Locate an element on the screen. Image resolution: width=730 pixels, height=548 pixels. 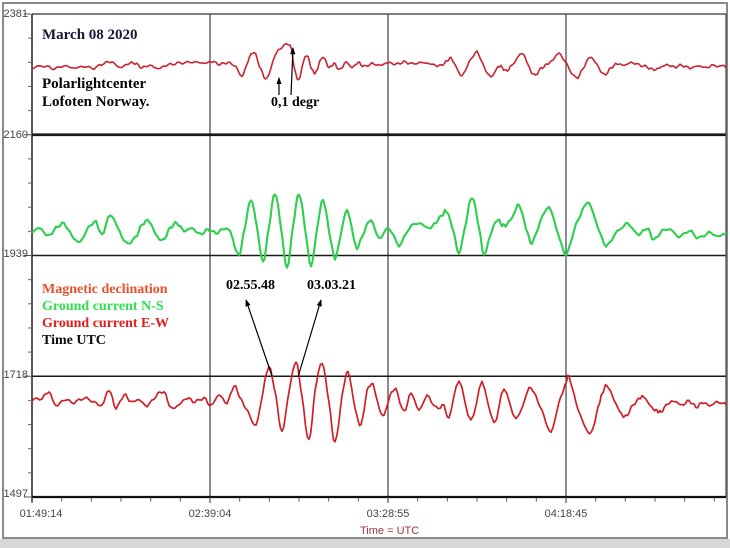
station-name-line2: Lofoten Norway. is located at coordinates (96, 102).